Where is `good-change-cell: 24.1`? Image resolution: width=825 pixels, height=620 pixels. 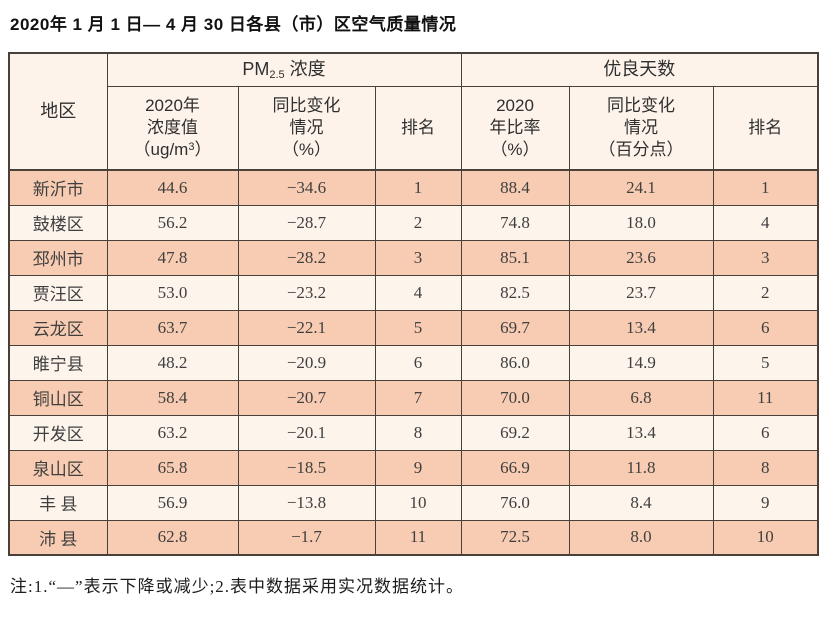
good-change-cell: 24.1 is located at coordinates (641, 187).